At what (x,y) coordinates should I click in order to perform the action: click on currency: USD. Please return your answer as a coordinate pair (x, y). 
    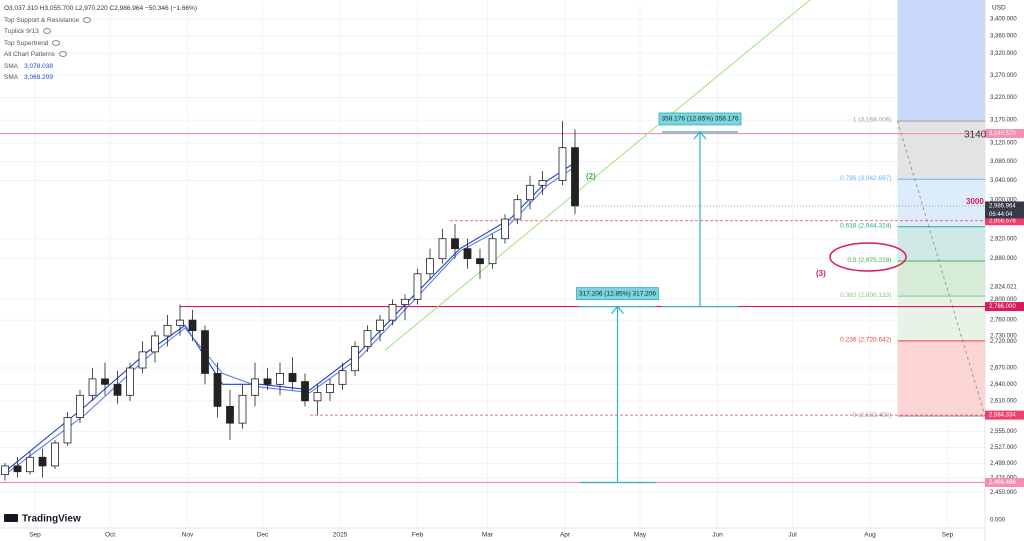
    Looking at the image, I should click on (999, 8).